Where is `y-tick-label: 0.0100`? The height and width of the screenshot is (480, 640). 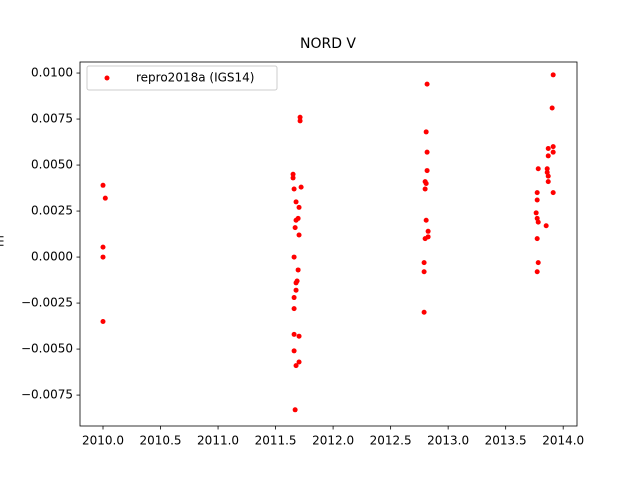
y-tick-label: 0.0100 is located at coordinates (52, 73).